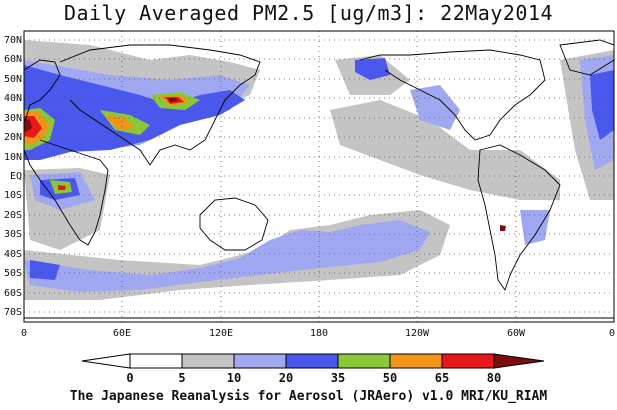  Describe the element at coordinates (13, 118) in the screenshot. I see `lat-tick-label: 30N` at that location.